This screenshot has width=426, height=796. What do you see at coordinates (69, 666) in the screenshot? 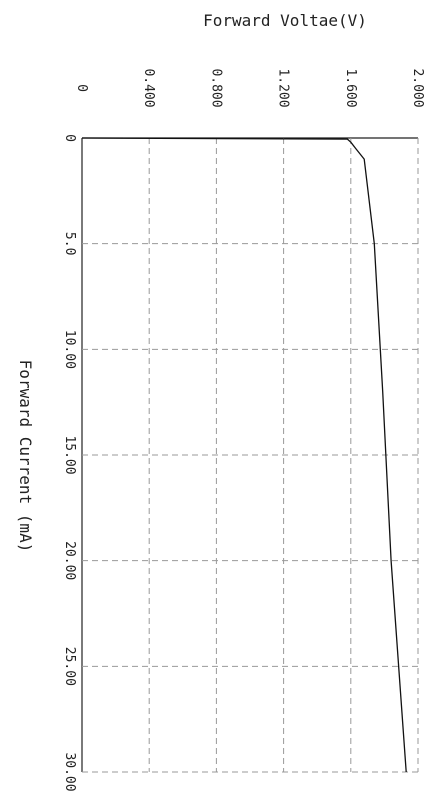
I see `x-tick-label: 25.00` at bounding box center [69, 666].